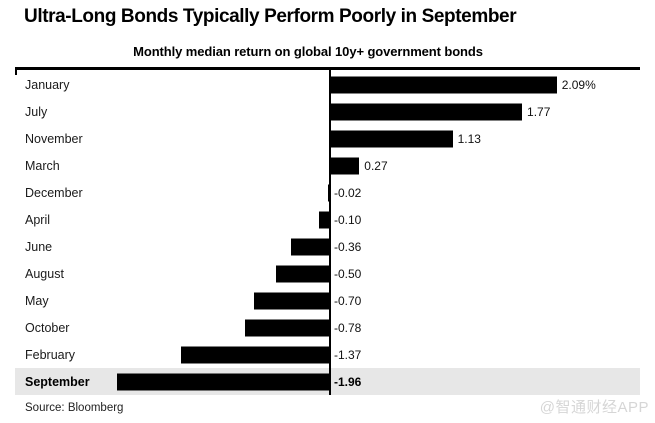 The height and width of the screenshot is (423, 655). I want to click on value-label: -1.96, so click(348, 381).